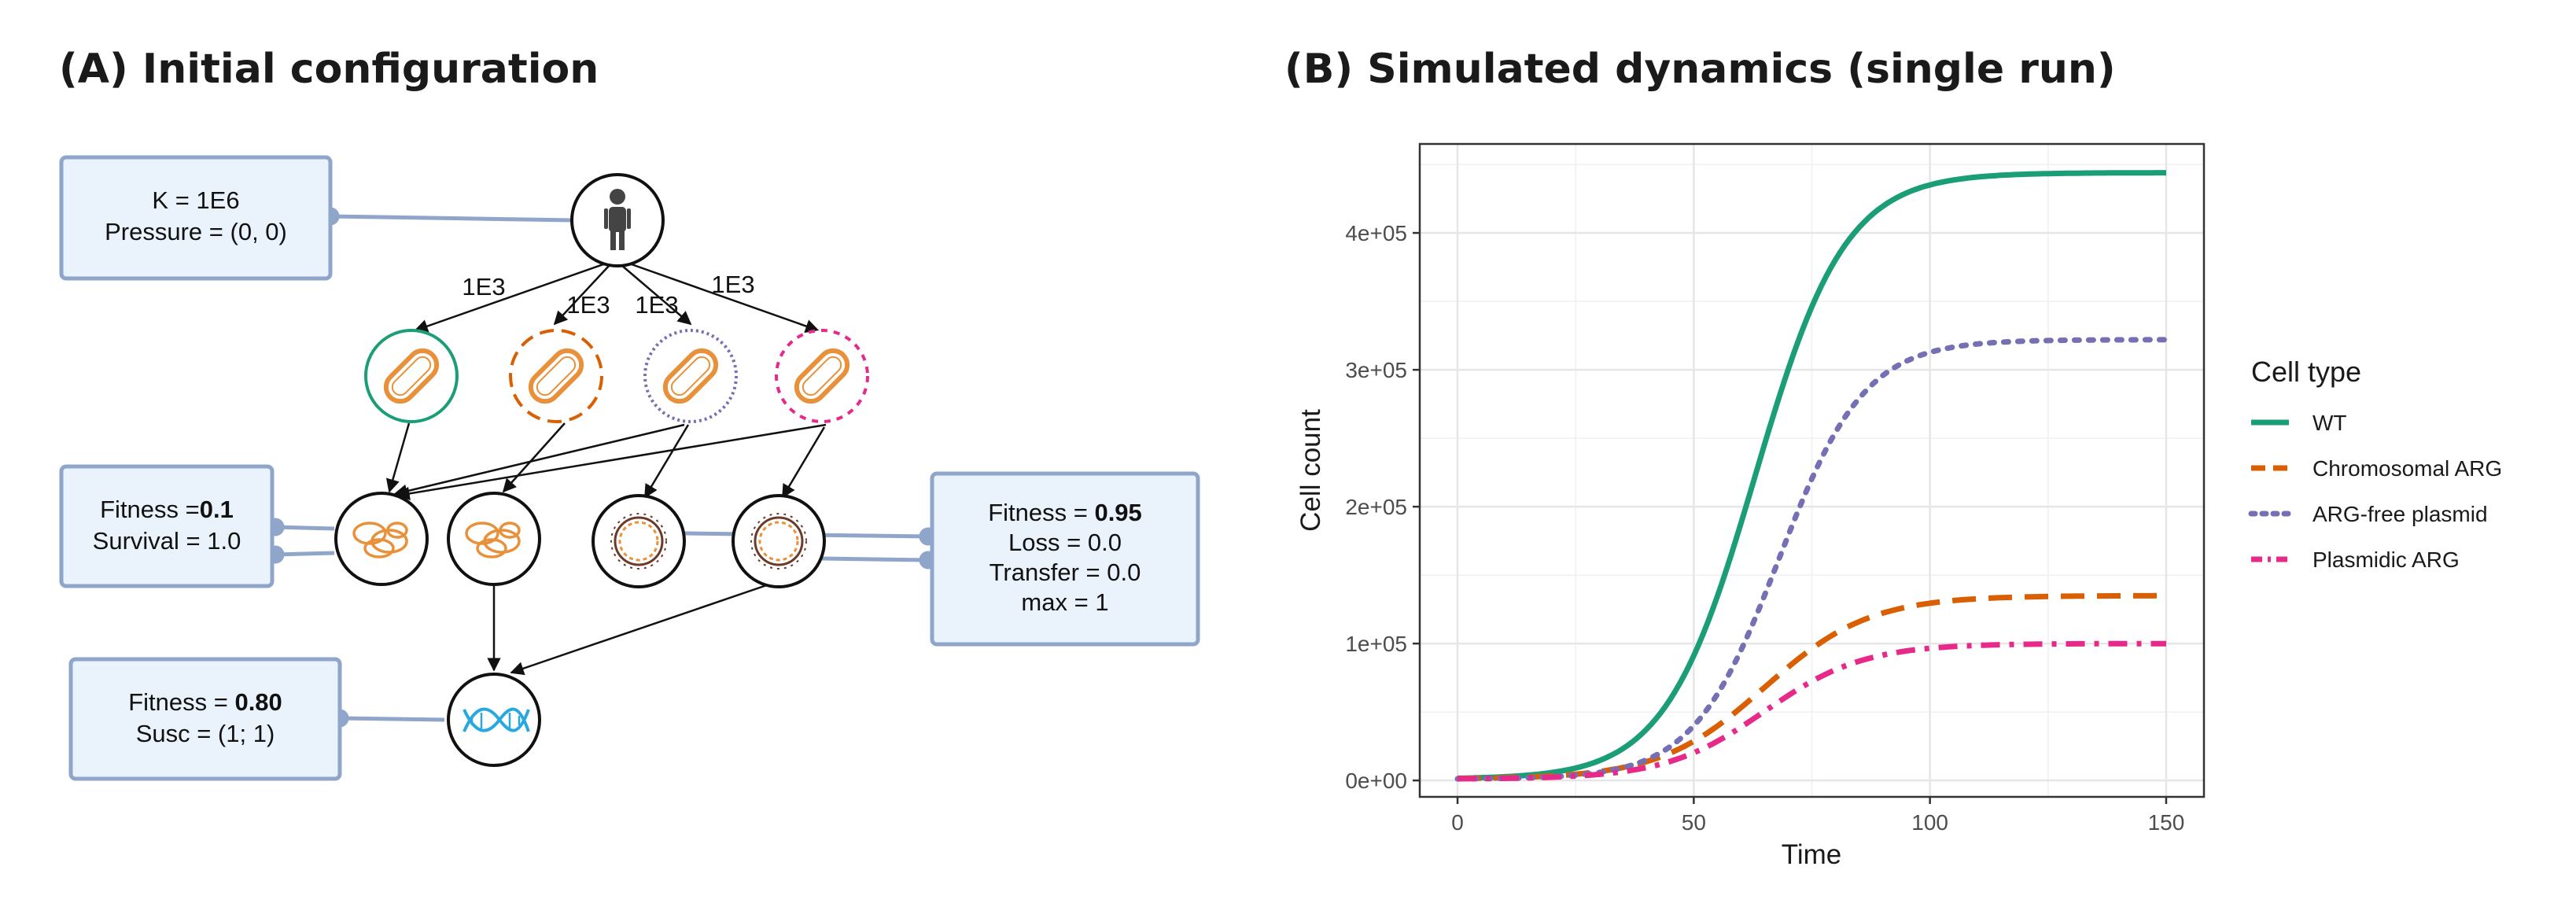 The height and width of the screenshot is (918, 2576). What do you see at coordinates (1065, 512) in the screenshot?
I see `plasmid-box-line1: Fitness = 0.95` at bounding box center [1065, 512].